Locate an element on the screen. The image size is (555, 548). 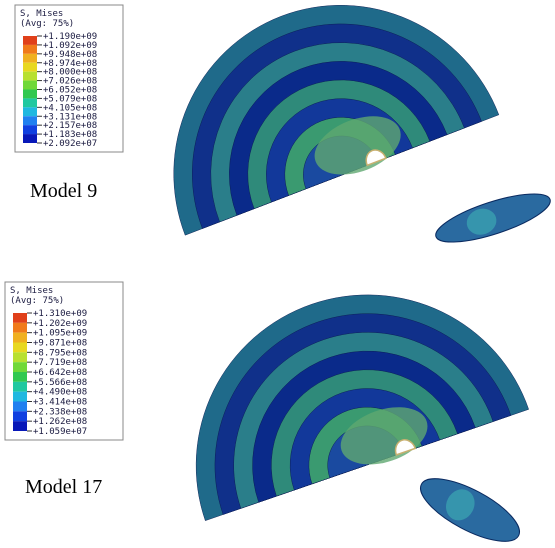
legend-value: +8.795e+08 is located at coordinates (60, 353).